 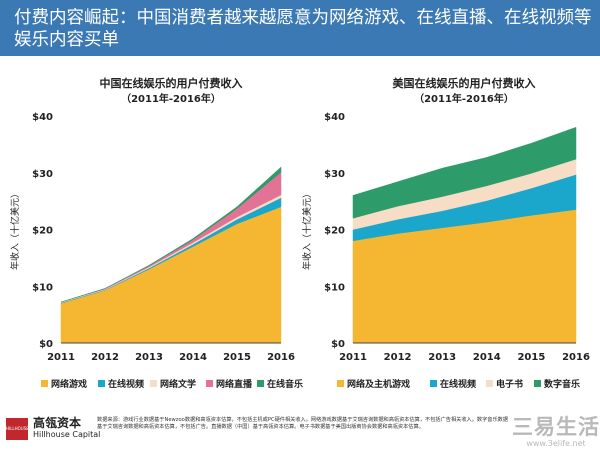 I want to click on watermark: 三易生活 www.3elife.net, so click(x=556, y=431).